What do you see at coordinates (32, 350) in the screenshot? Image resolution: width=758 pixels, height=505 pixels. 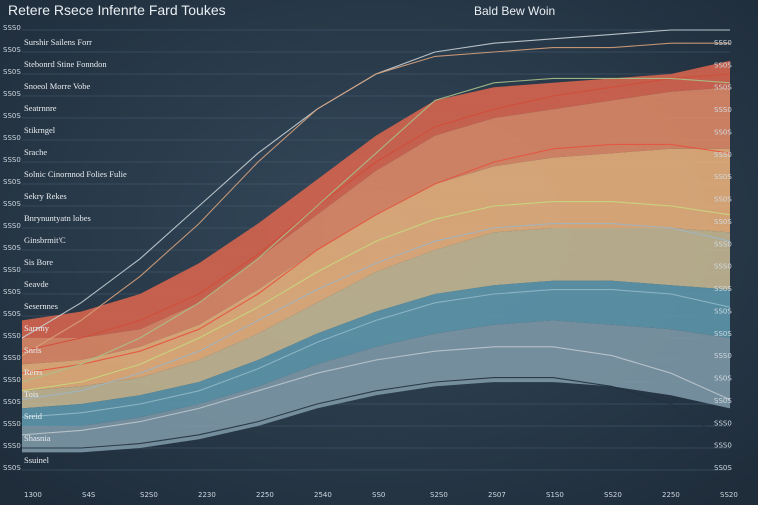 I see `series-label: Snrls` at bounding box center [32, 350].